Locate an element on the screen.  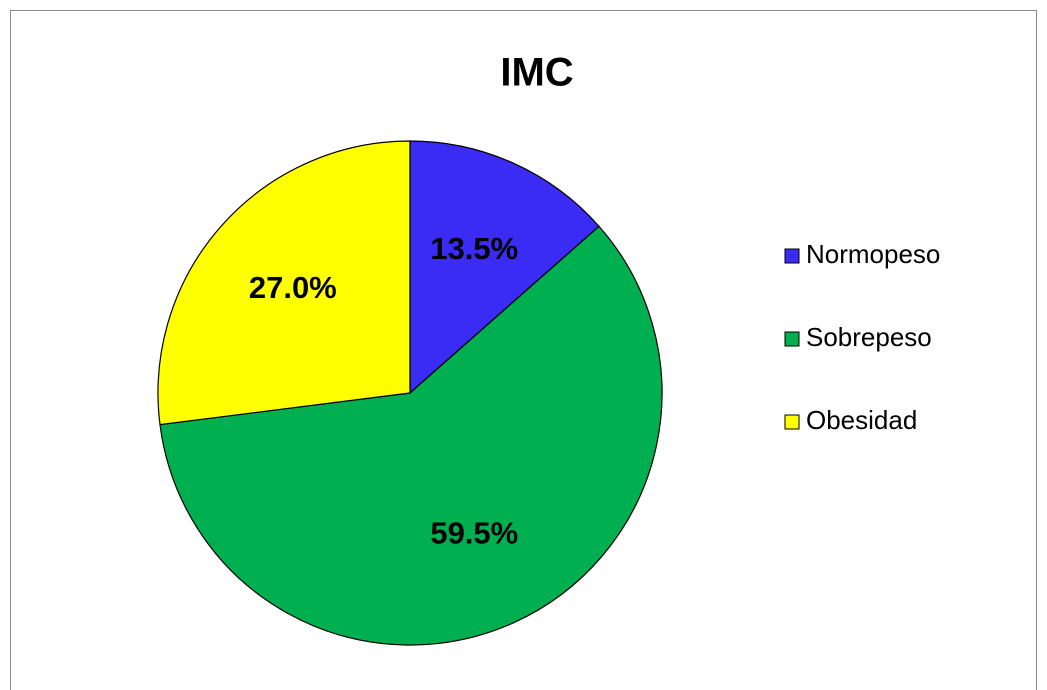
data-label: 59.5% is located at coordinates (474, 533).